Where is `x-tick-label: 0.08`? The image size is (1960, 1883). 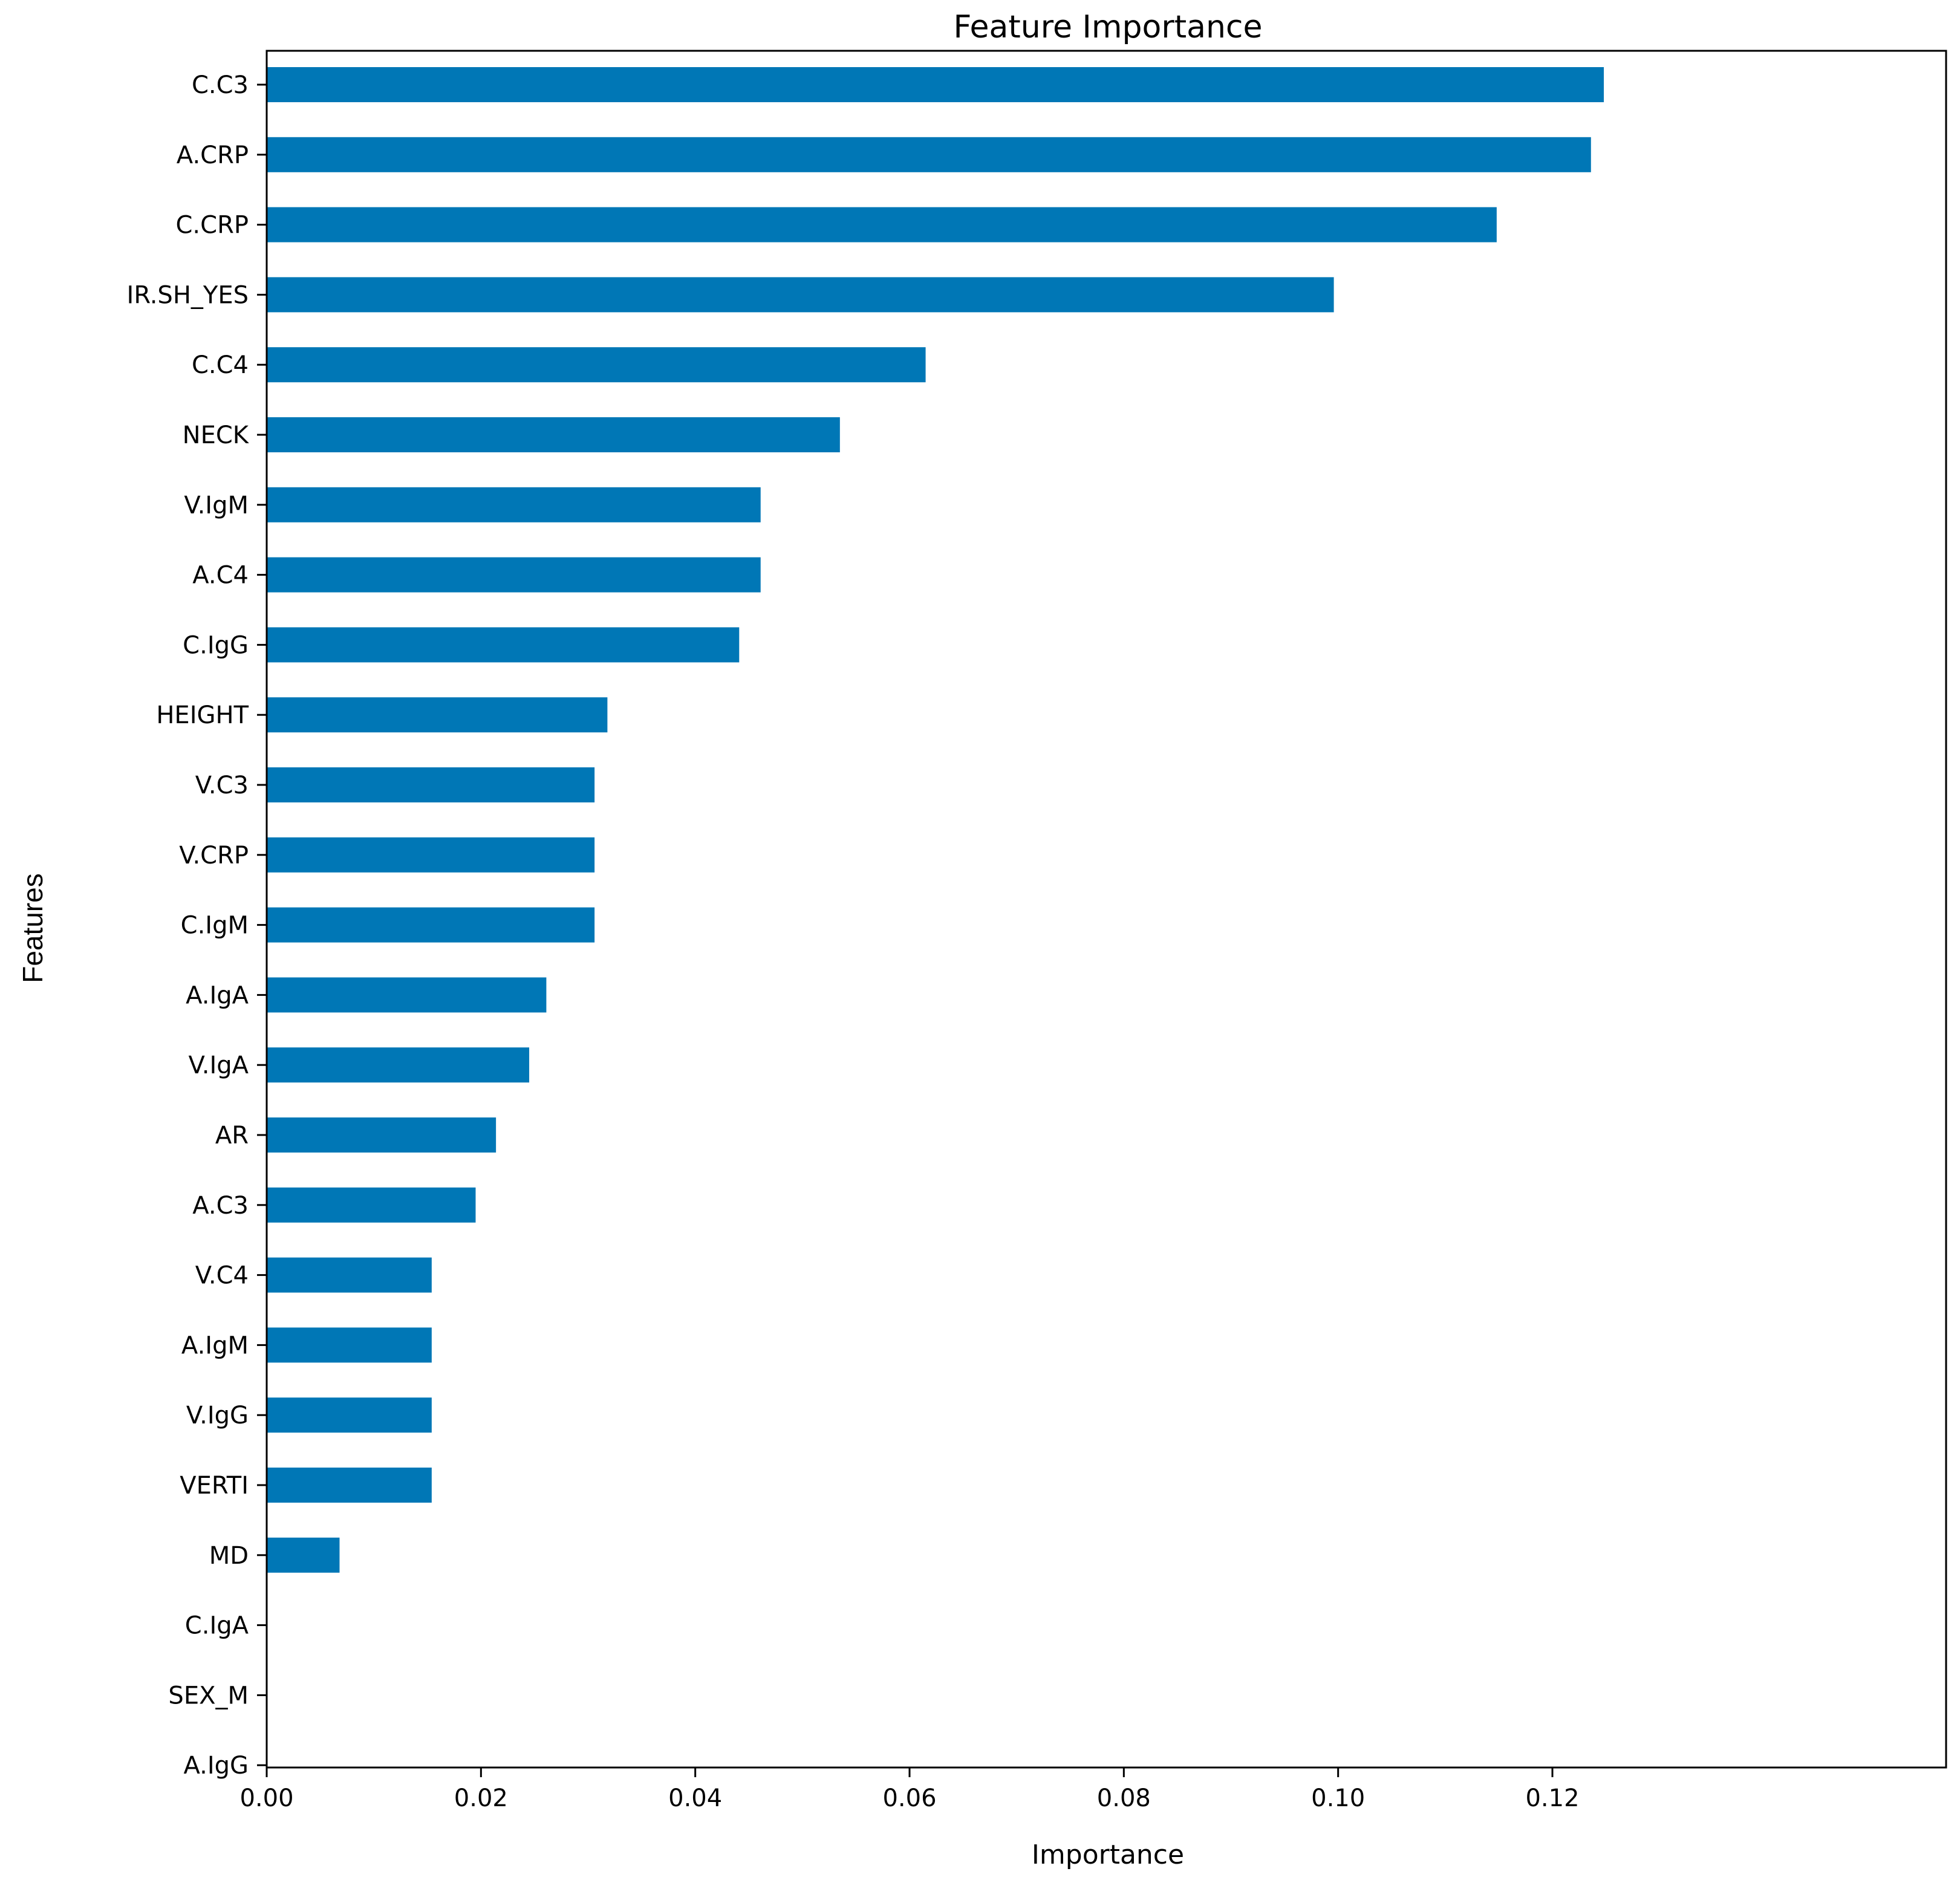
x-tick-label: 0.08 is located at coordinates (1124, 1798).